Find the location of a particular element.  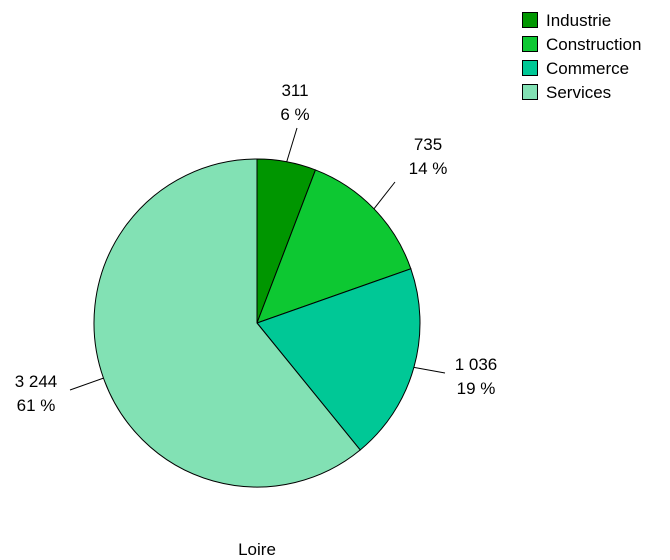

legend: Industrie Construction Commerce Services is located at coordinates (581, 56).